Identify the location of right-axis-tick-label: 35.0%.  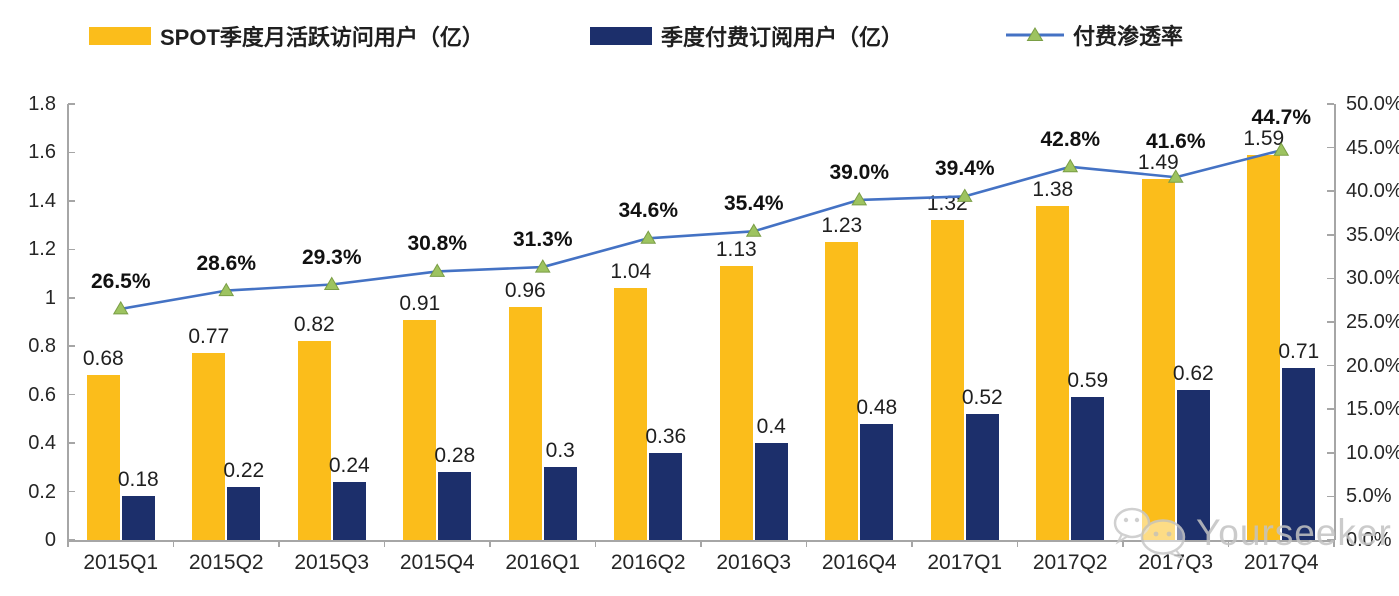
(1372, 234).